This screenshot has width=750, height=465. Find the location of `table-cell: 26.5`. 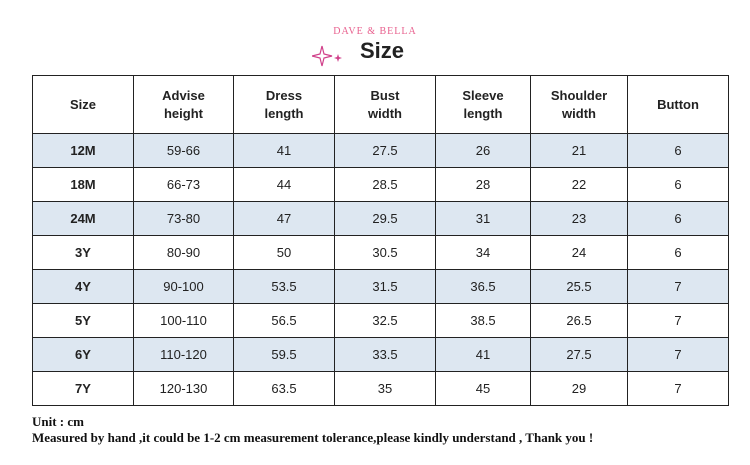

table-cell: 26.5 is located at coordinates (579, 320).